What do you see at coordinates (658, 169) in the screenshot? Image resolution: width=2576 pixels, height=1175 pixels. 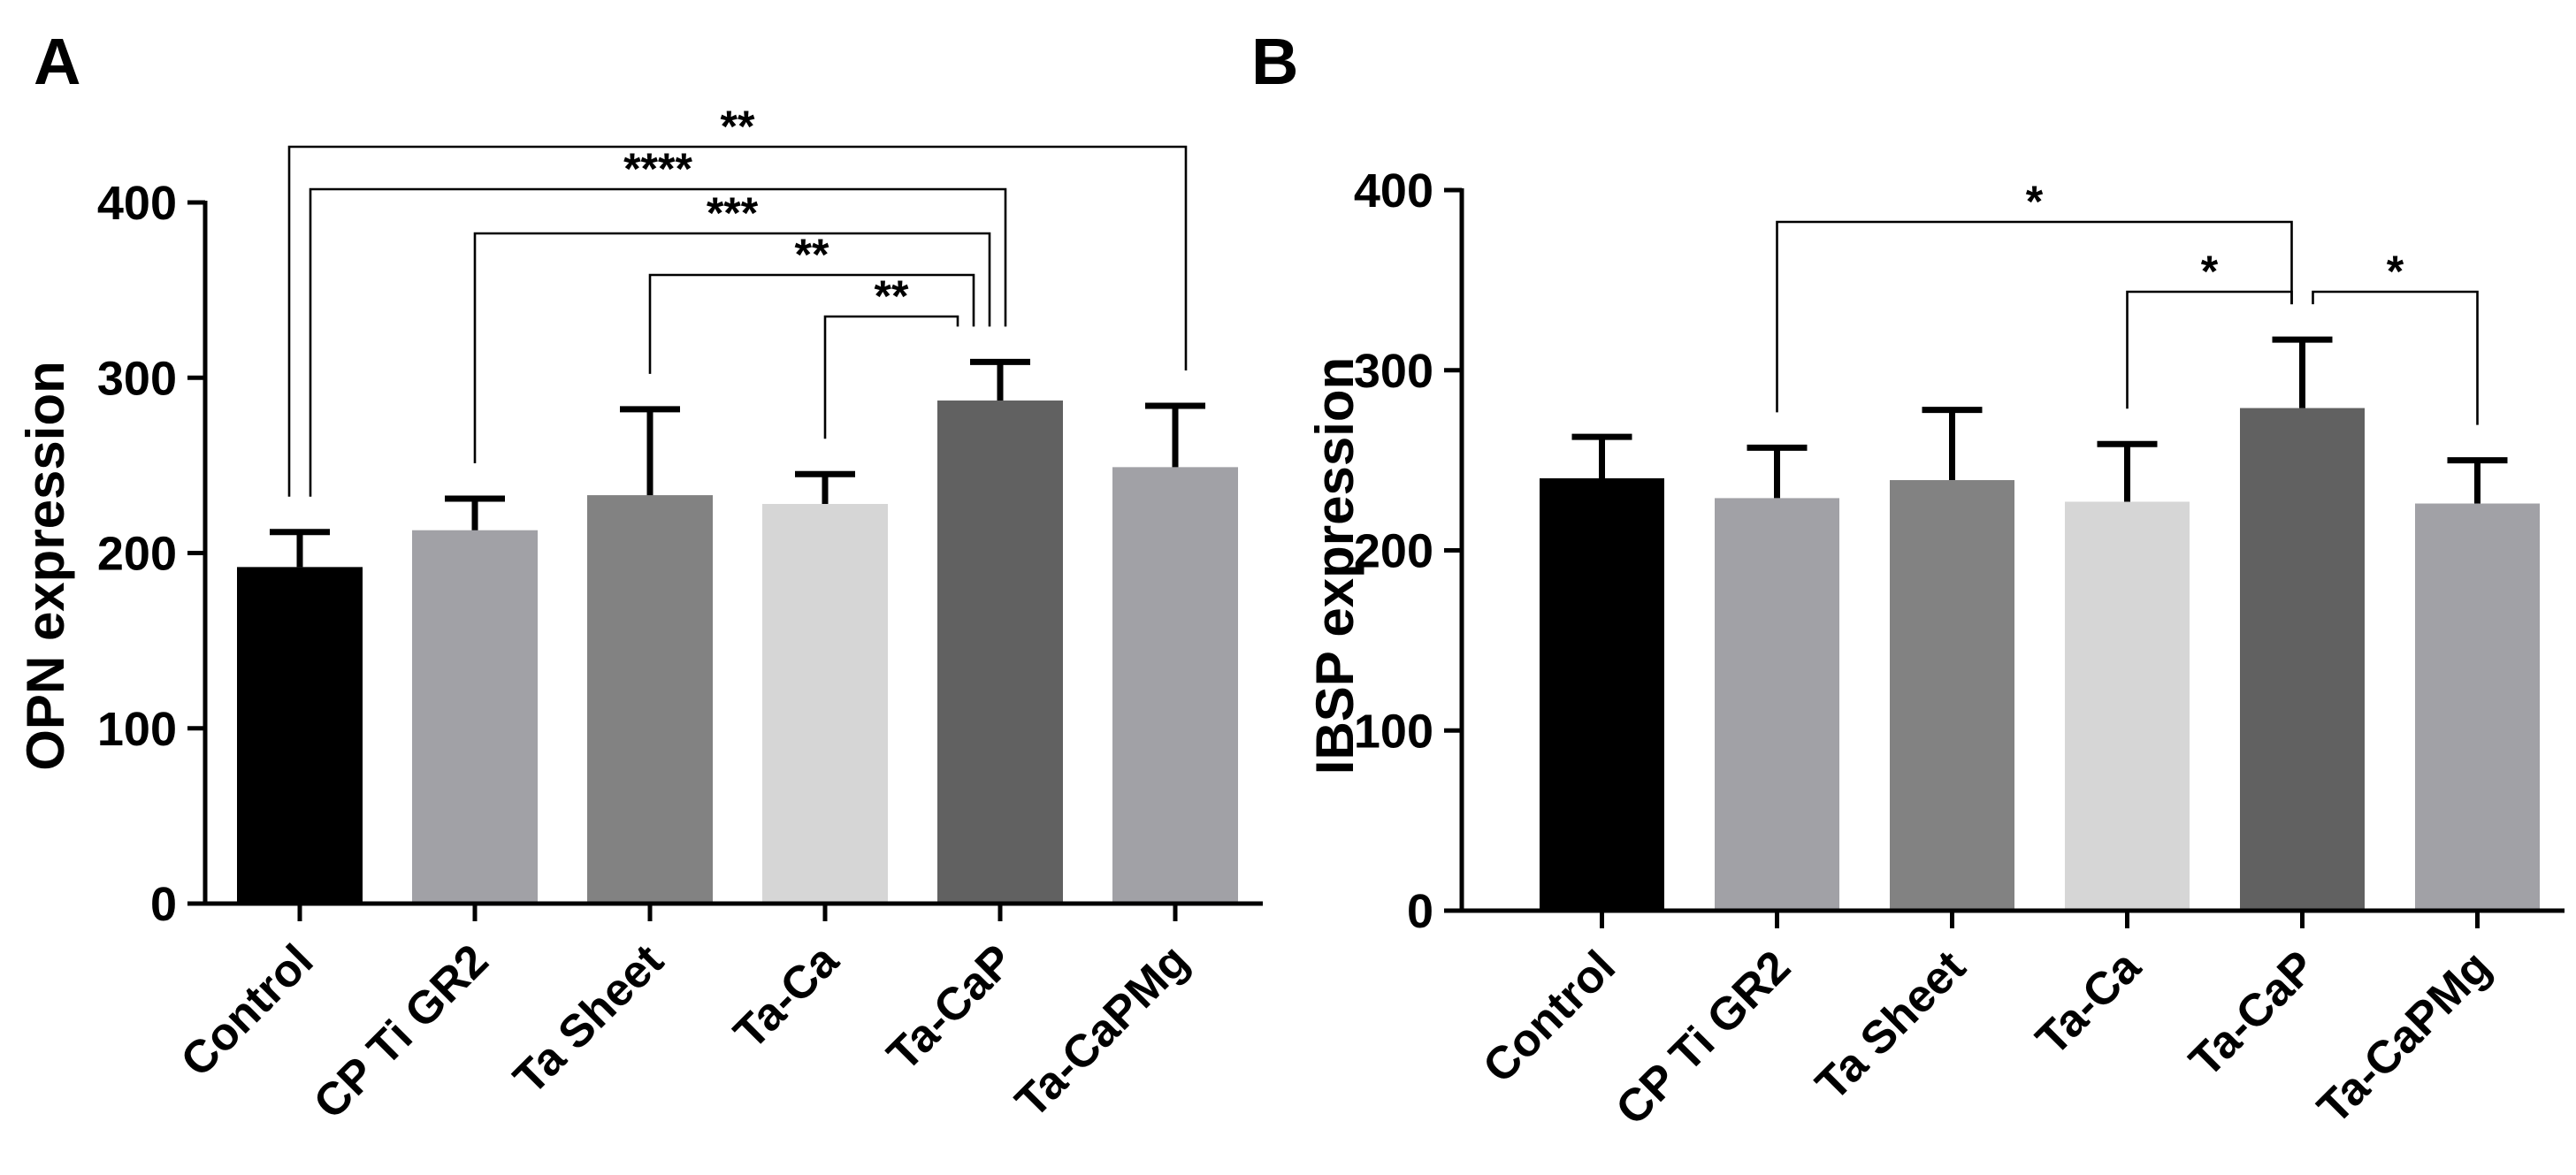 I see `significance-label: ****` at bounding box center [658, 169].